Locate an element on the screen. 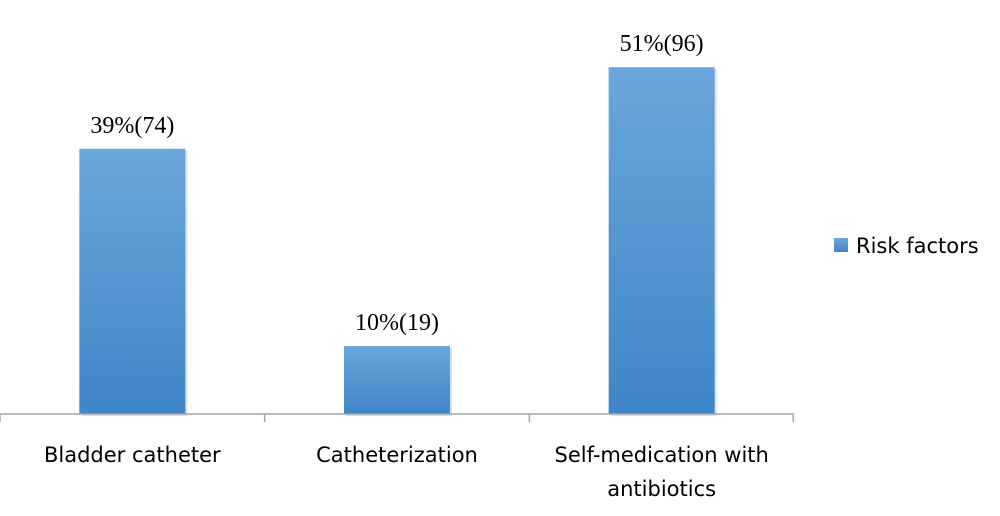 The width and height of the screenshot is (1000, 516). legend-label-risk-factors: Risk factors is located at coordinates (917, 246).